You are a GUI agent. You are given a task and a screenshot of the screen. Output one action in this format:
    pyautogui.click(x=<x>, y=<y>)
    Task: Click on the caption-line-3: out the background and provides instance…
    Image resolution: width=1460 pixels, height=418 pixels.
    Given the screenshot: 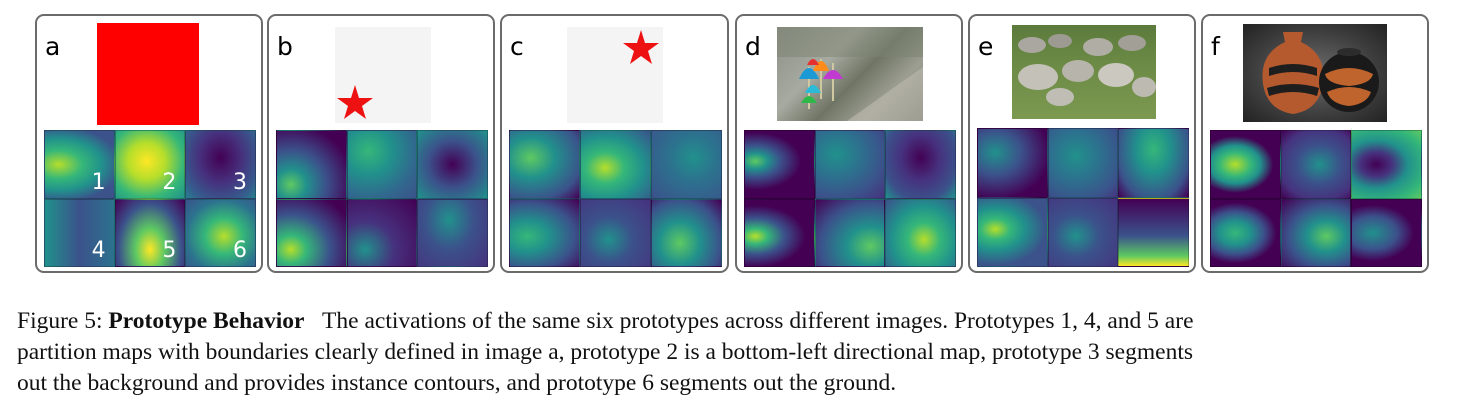 What is the action you would take?
    pyautogui.click(x=457, y=383)
    